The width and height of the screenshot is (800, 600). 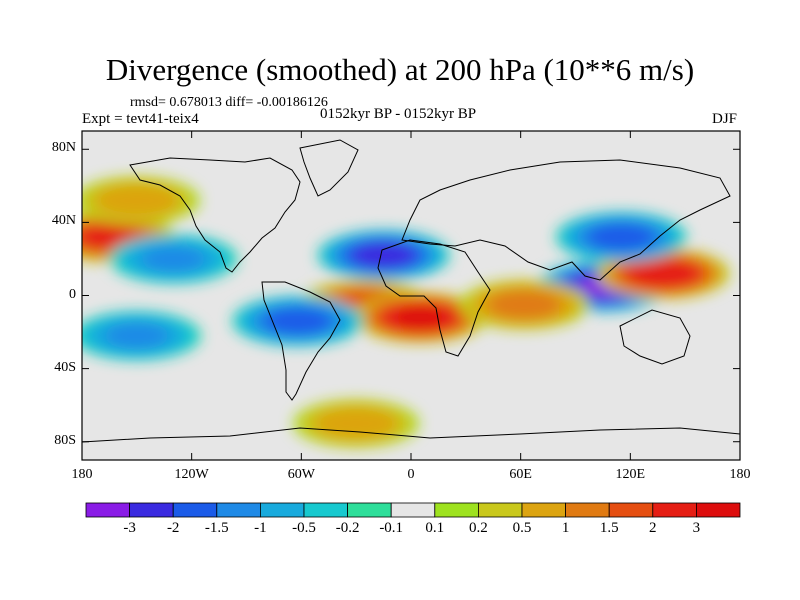 I want to click on field-contour-indian-ocean-positive, so click(x=524, y=304).